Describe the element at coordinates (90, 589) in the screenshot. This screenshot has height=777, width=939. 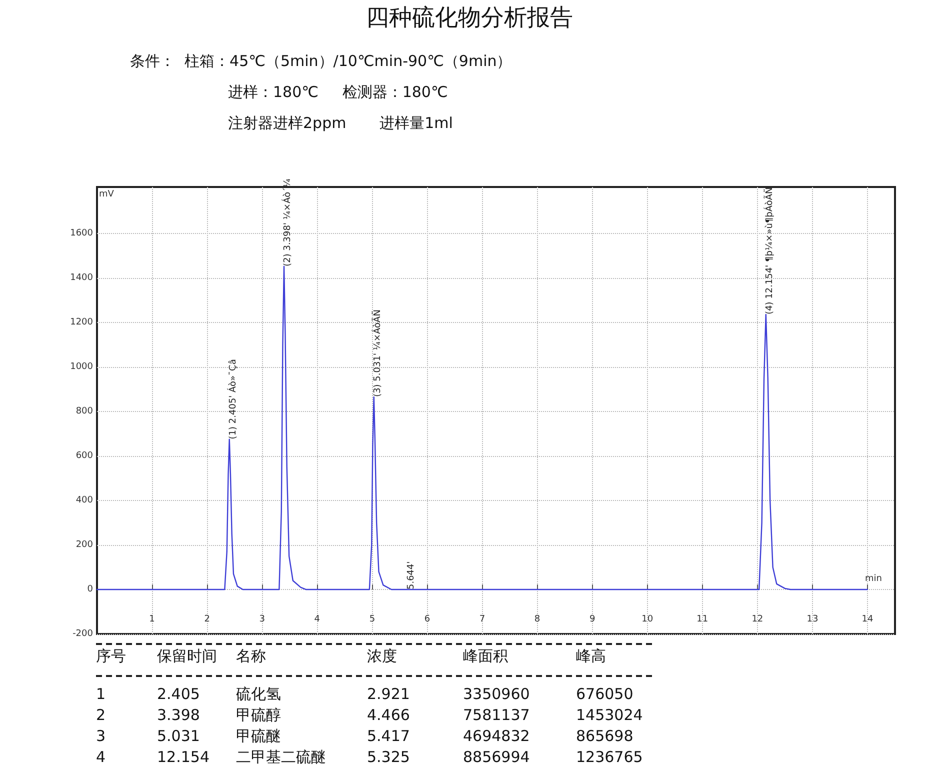
I see `y-tick-label: 0` at that location.